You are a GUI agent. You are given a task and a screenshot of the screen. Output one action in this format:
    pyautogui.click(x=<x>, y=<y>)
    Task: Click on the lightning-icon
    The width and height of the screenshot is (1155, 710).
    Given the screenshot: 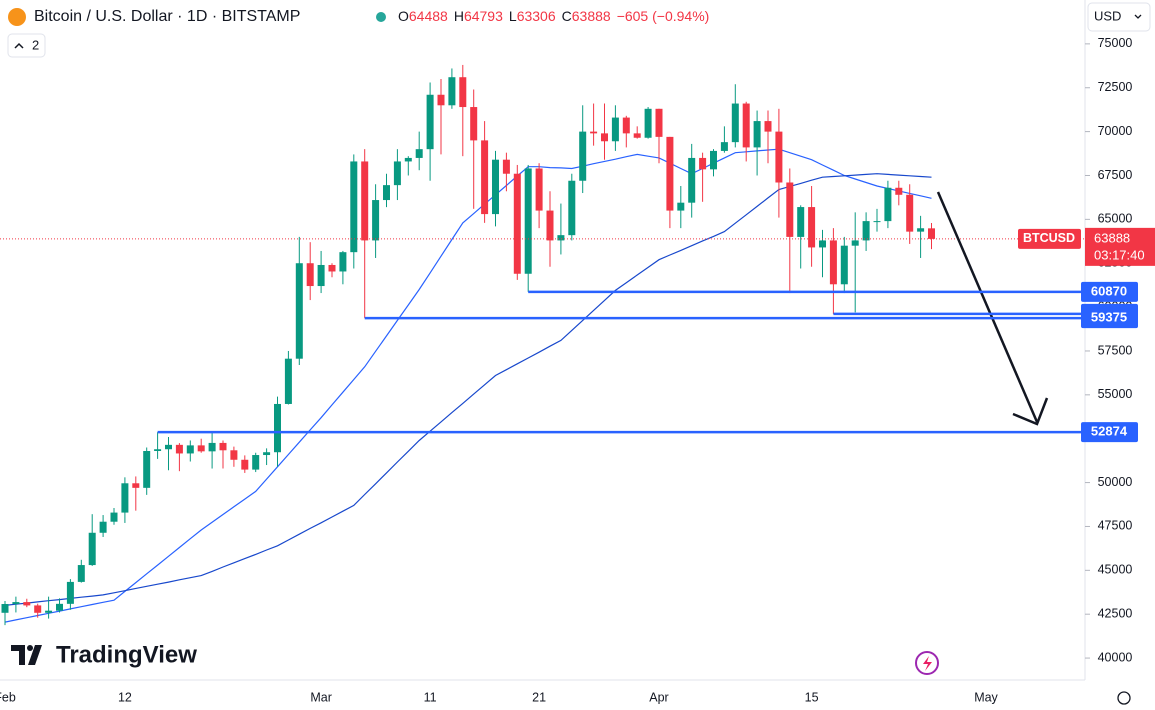 What is the action you would take?
    pyautogui.click(x=927, y=663)
    